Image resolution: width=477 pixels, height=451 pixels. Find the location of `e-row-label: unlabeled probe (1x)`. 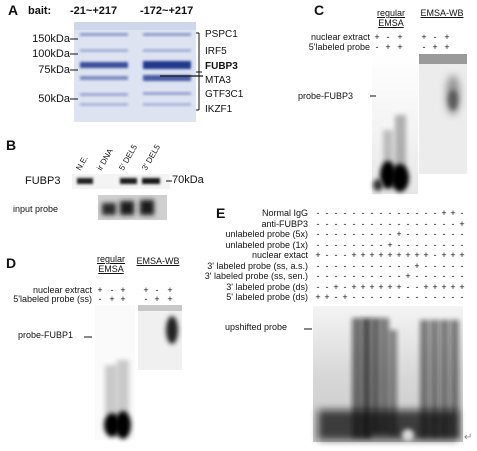

e-row-label: unlabeled probe (1x) is located at coordinates (266, 244).